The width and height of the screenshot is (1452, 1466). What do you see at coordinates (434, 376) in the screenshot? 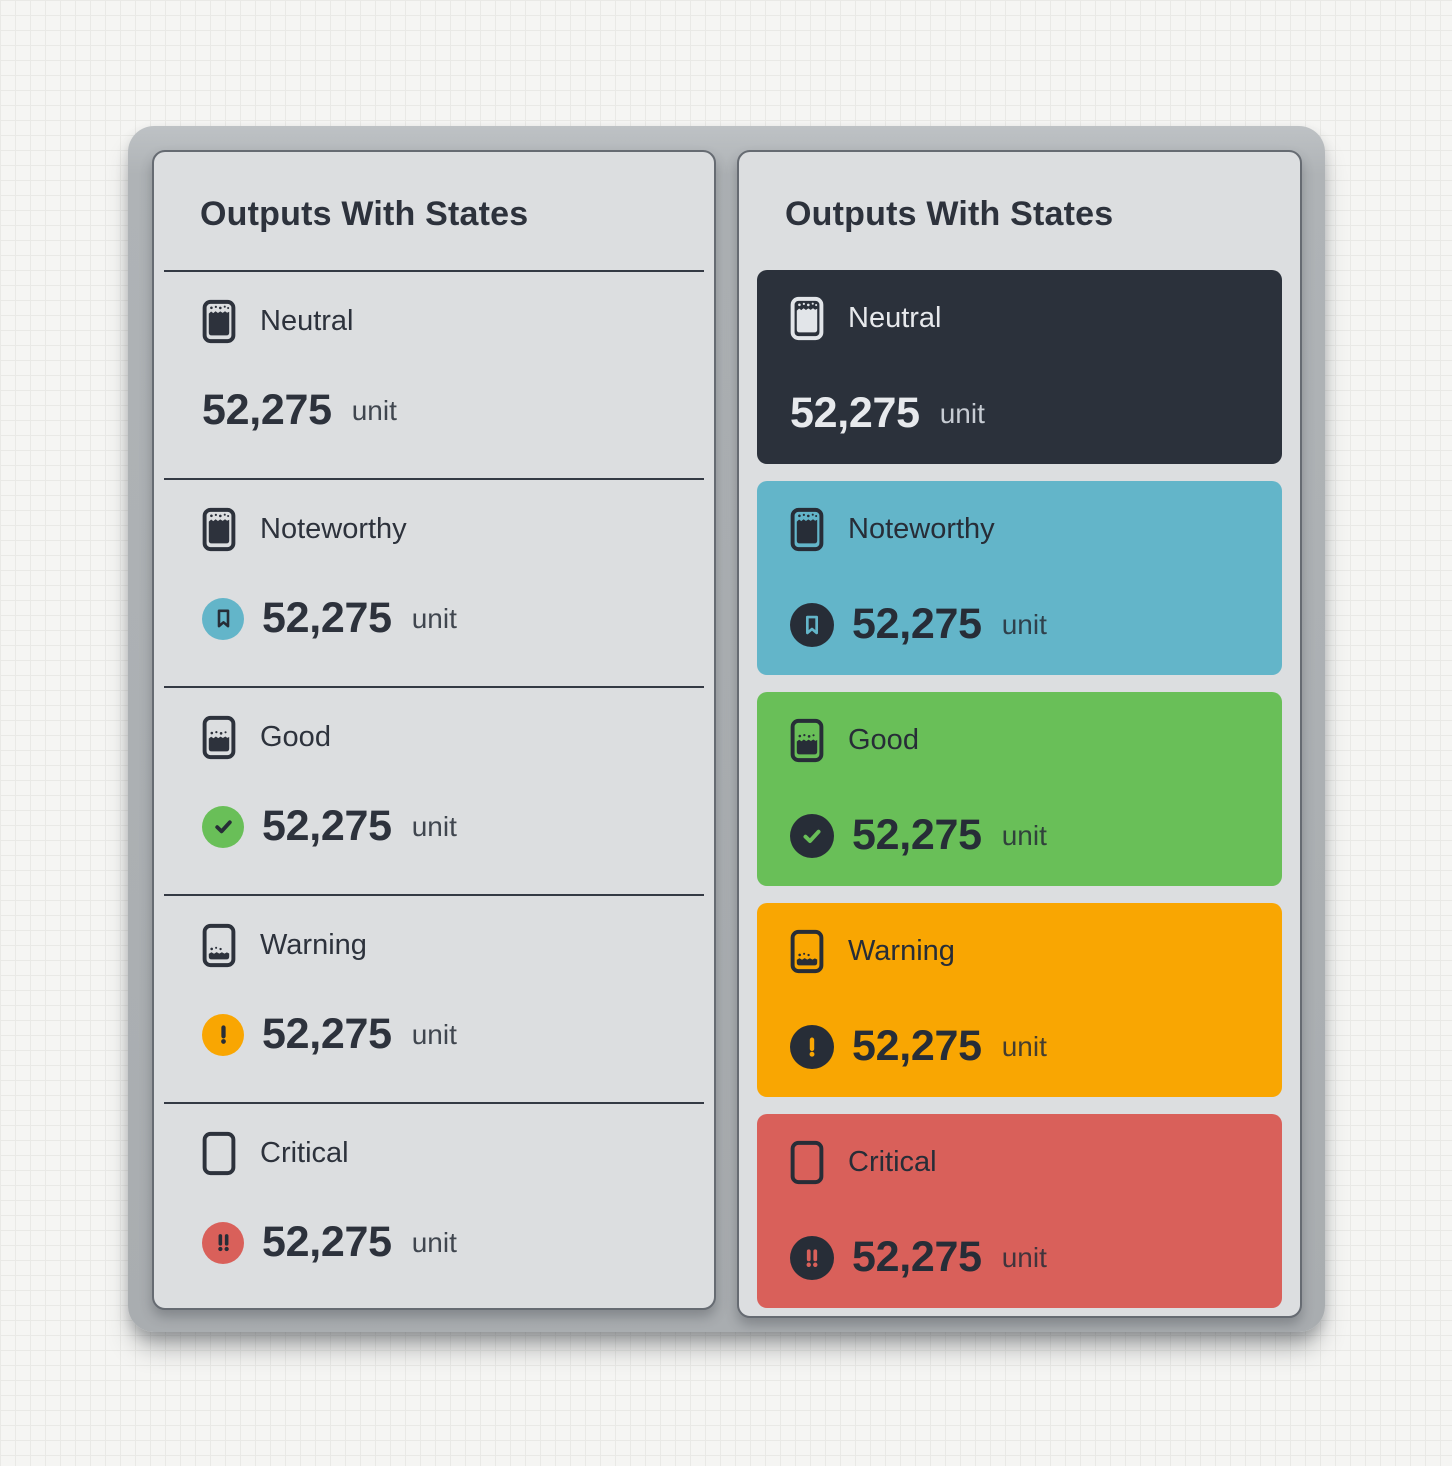
I see `output-row-neutral: Neutral 52,275 unit` at bounding box center [434, 376].